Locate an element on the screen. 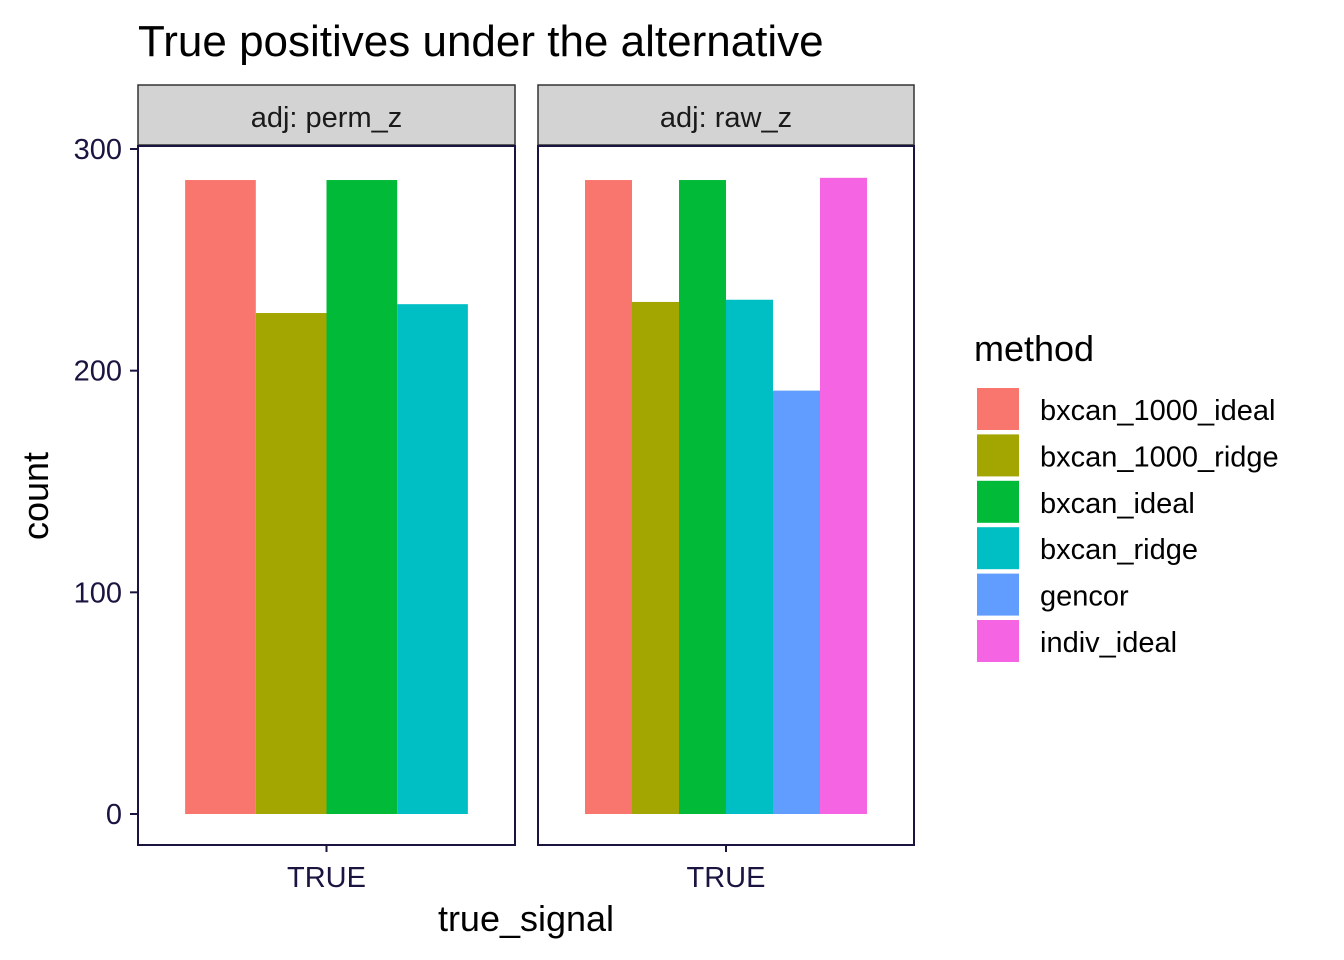 This screenshot has width=1344, height=960. legend-key-bxcan_ideal is located at coordinates (998, 501).